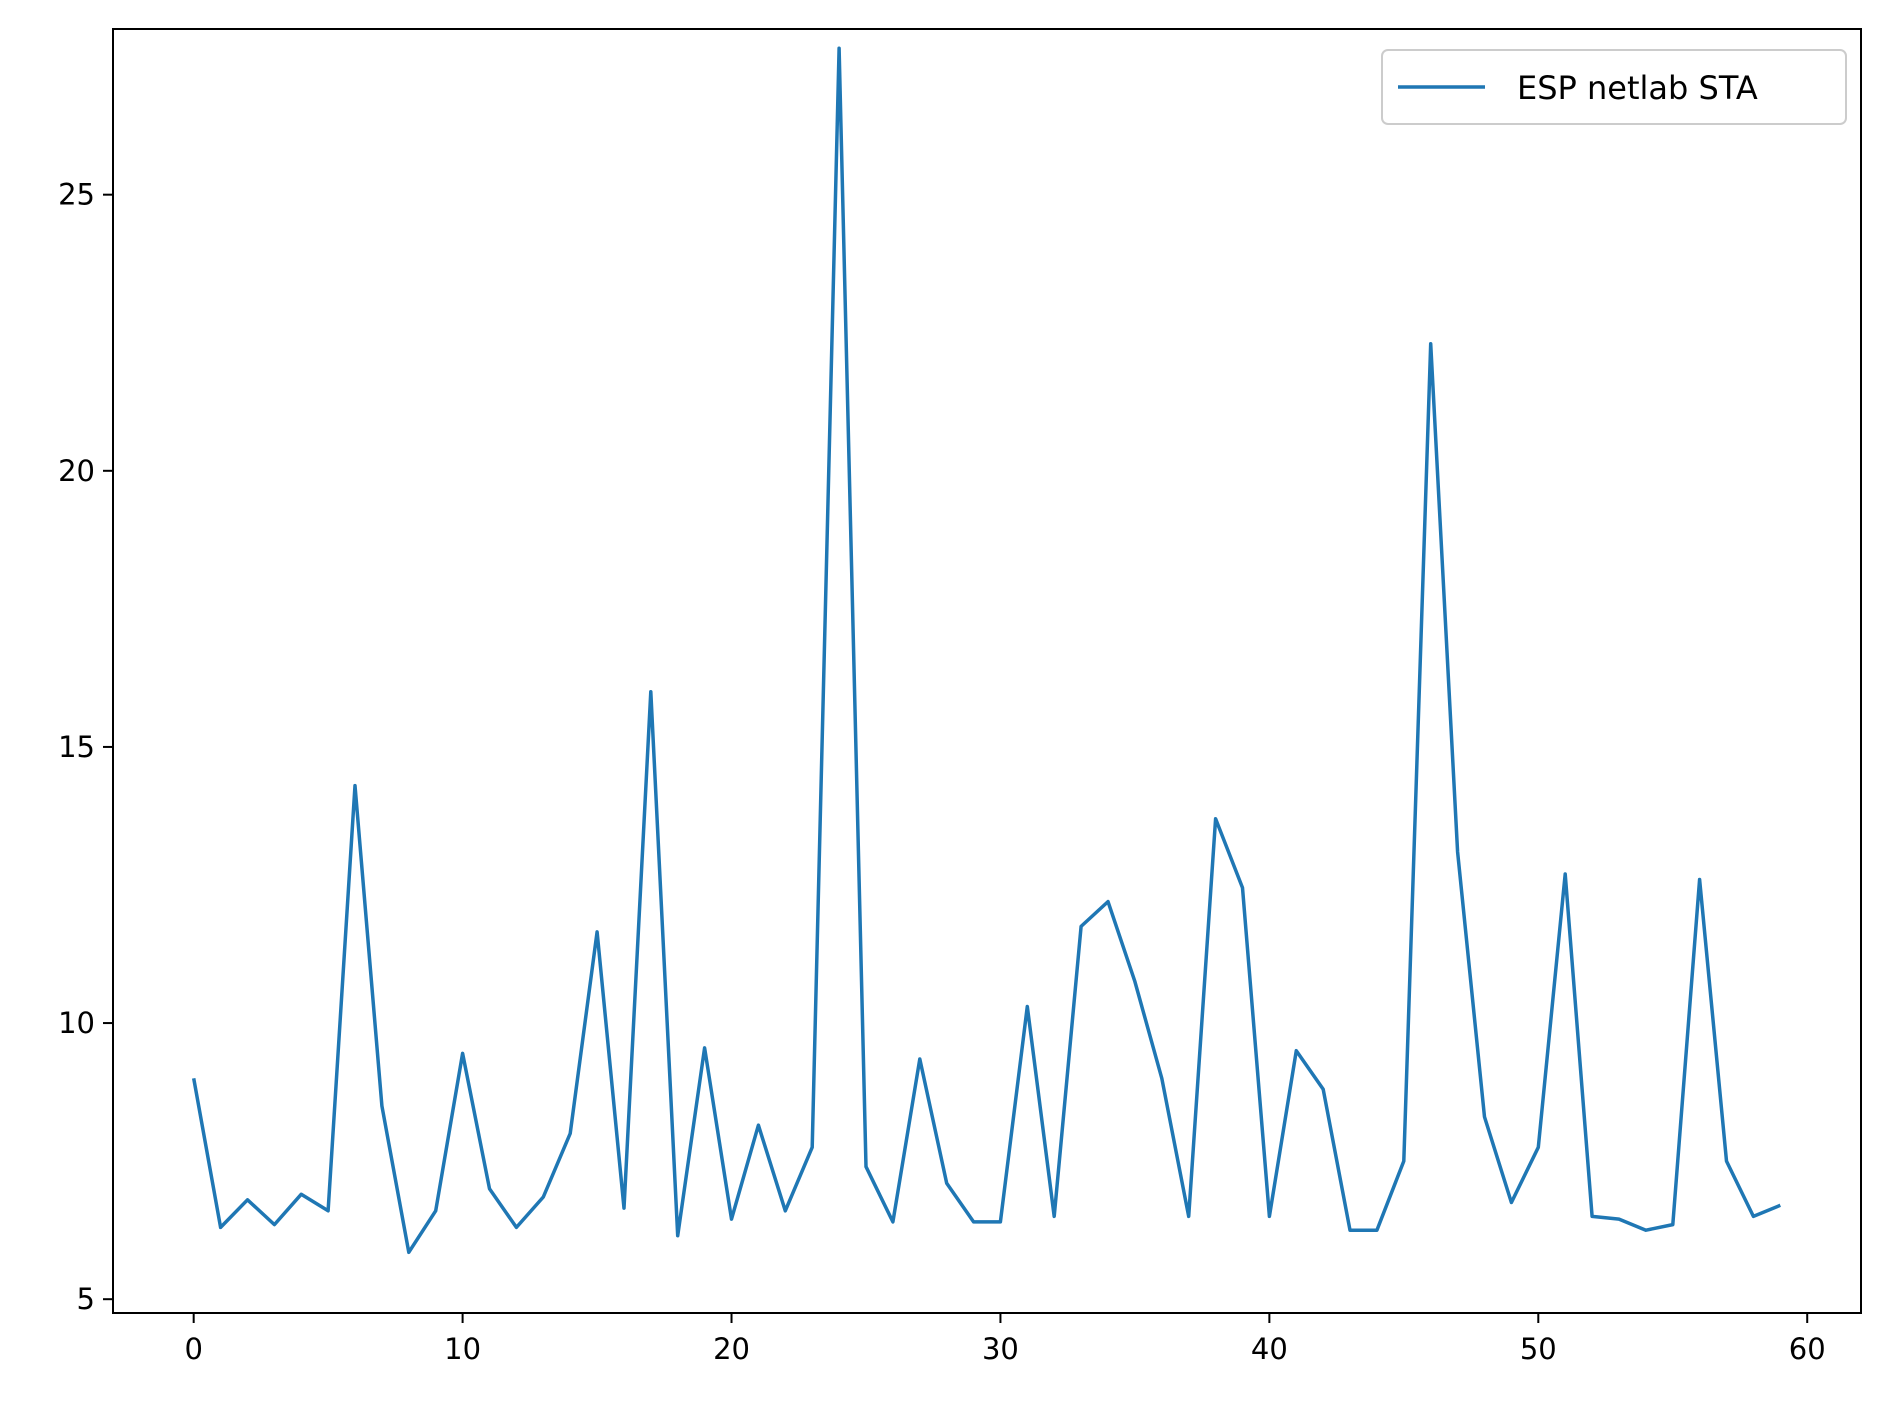 This screenshot has height=1410, width=1890. I want to click on y-axis: 5 10 15 20 25, so click(85, 747).